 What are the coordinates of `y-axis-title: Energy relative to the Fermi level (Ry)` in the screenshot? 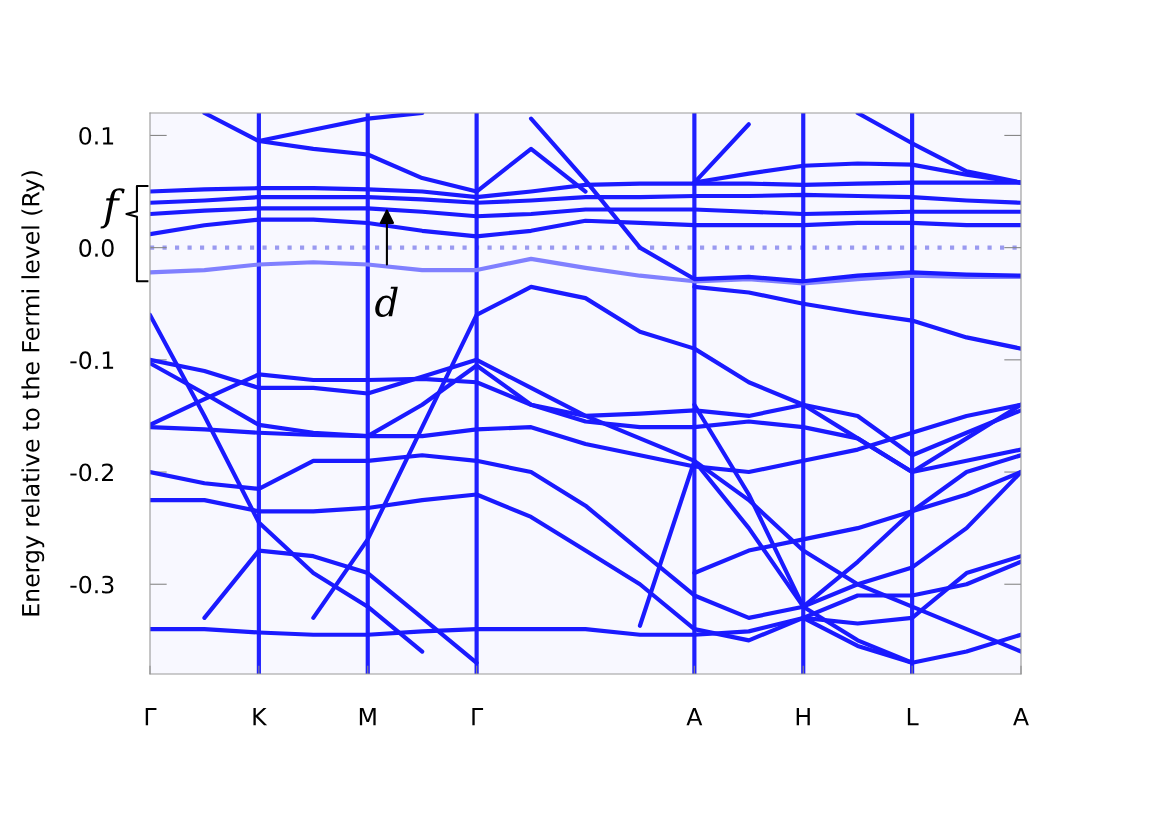 It's located at (33, 393).